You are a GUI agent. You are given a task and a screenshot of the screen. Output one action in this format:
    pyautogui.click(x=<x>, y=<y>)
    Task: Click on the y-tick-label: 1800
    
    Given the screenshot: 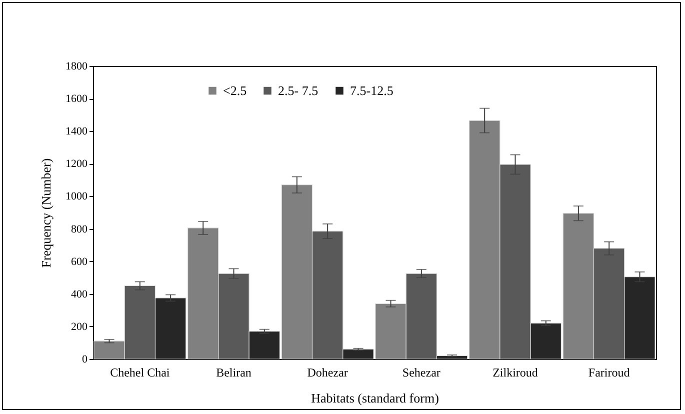 What is the action you would take?
    pyautogui.click(x=77, y=66)
    